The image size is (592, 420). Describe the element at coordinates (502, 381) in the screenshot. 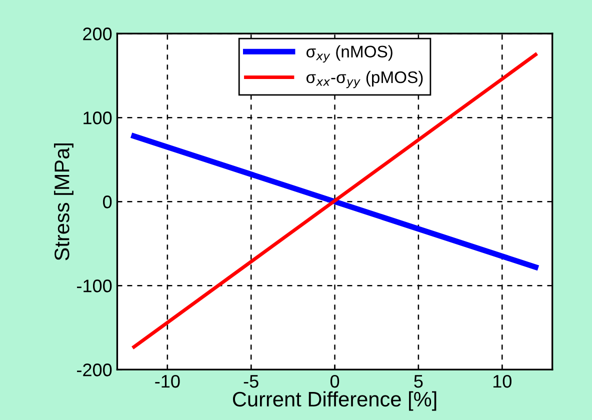

I see `x-tick-label: 10` at that location.